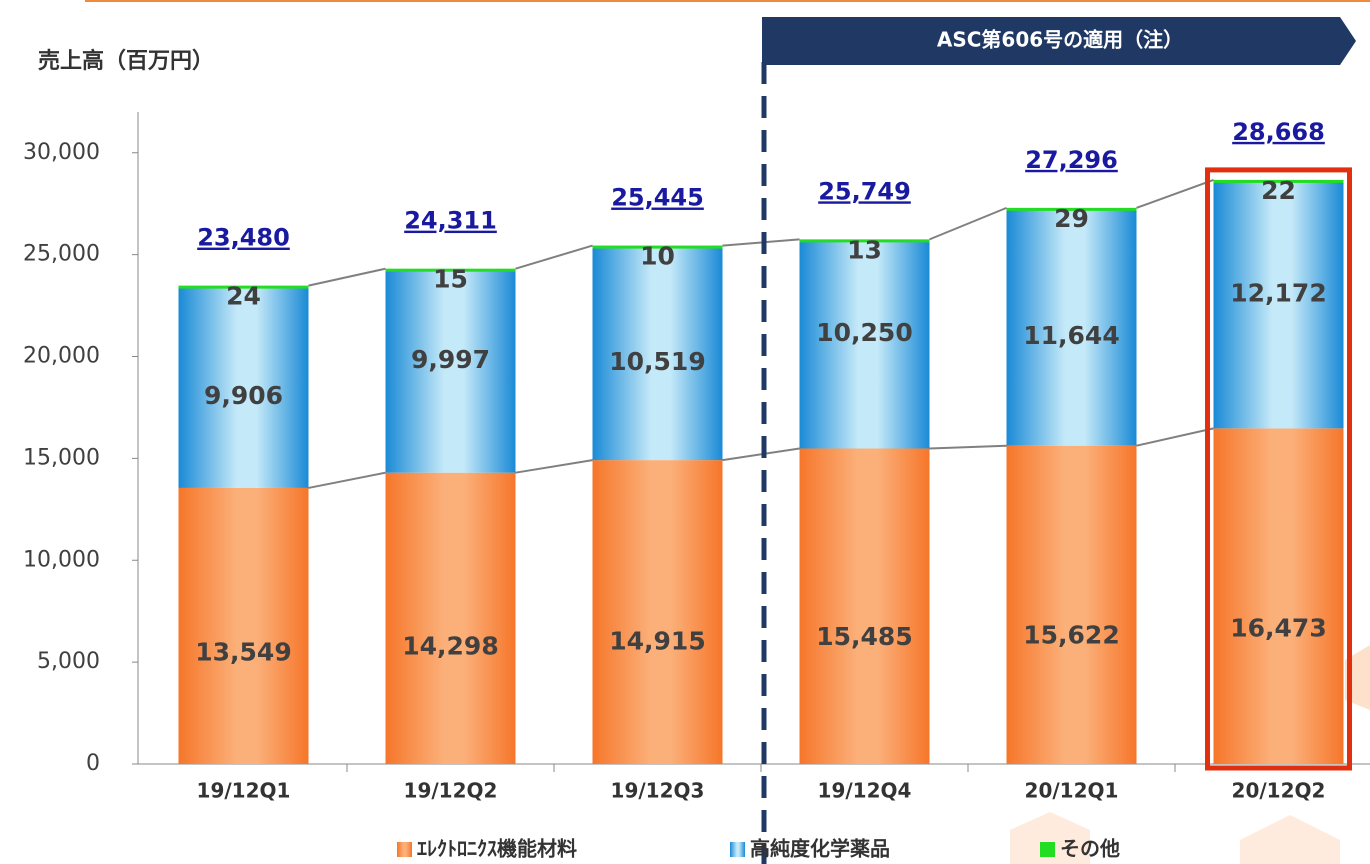 Image resolution: width=1370 pixels, height=864 pixels. What do you see at coordinates (61, 152) in the screenshot?
I see `y-tick-label: 30,000` at bounding box center [61, 152].